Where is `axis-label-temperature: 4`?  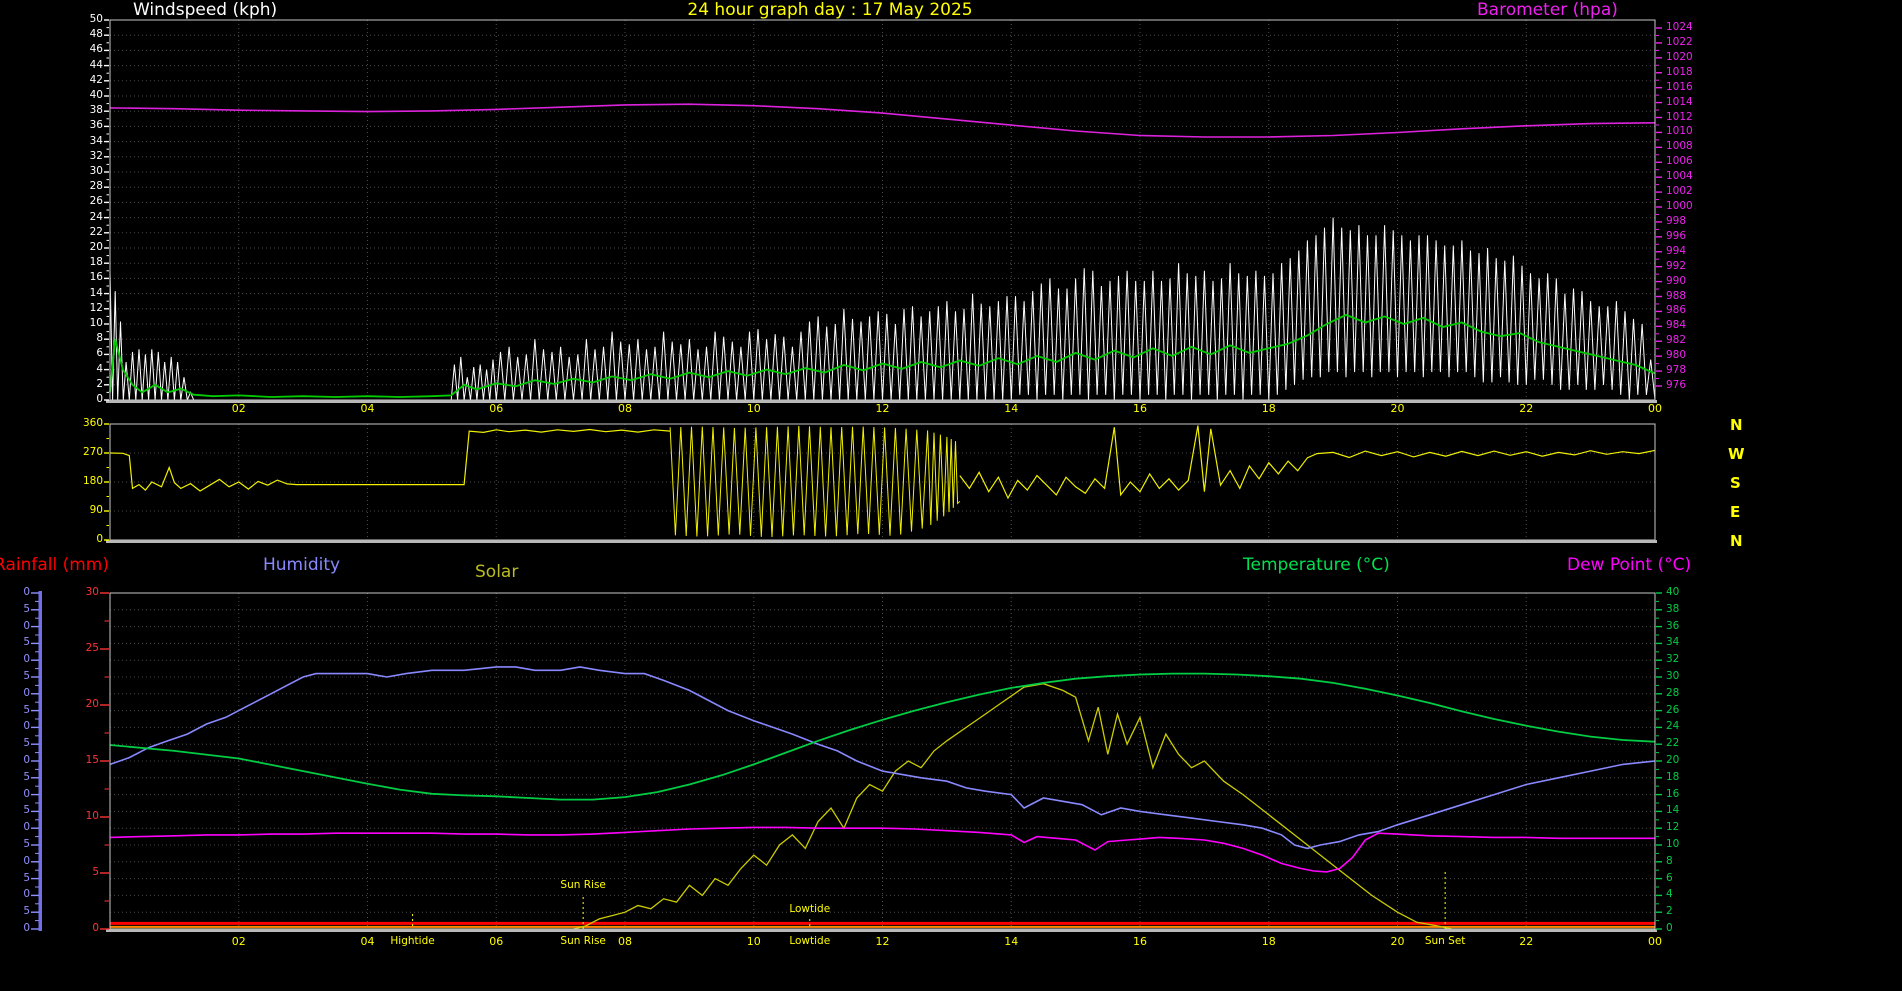 axis-label-temperature: 4 is located at coordinates (1669, 894).